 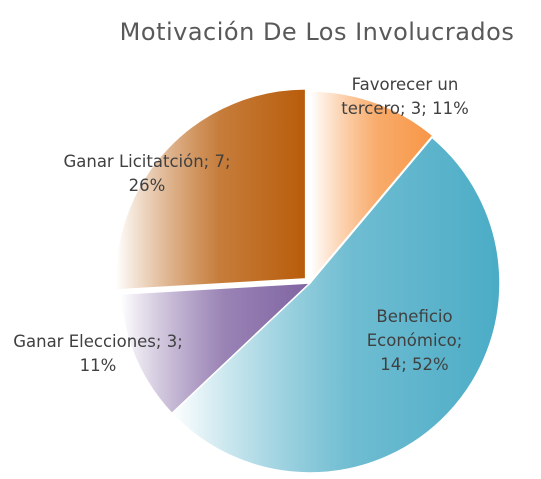 What do you see at coordinates (147, 173) in the screenshot?
I see `data-label: Ganar Licitatción; 7; 26%` at bounding box center [147, 173].